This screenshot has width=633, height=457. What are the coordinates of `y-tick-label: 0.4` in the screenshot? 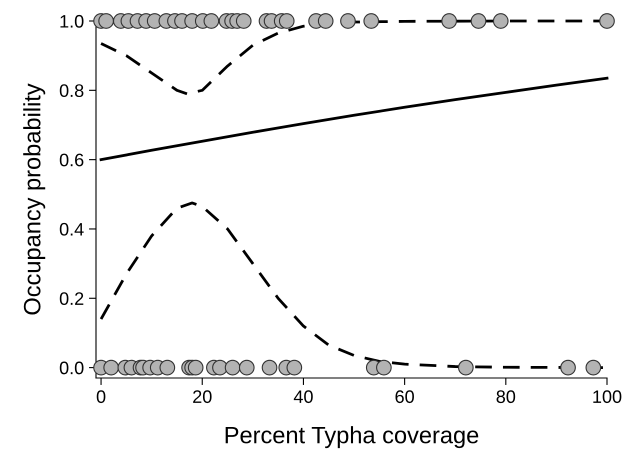 It's located at (72, 229).